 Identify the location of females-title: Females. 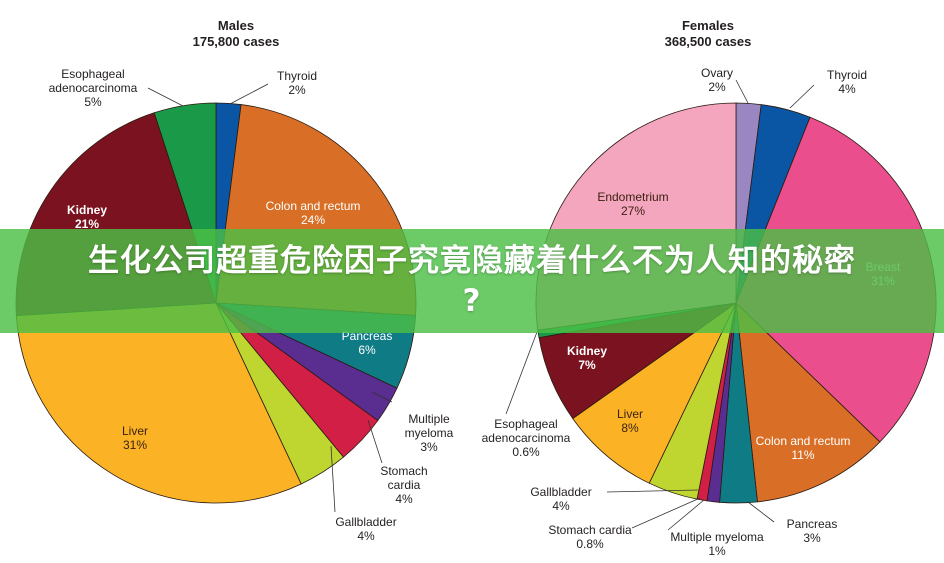
(708, 25).